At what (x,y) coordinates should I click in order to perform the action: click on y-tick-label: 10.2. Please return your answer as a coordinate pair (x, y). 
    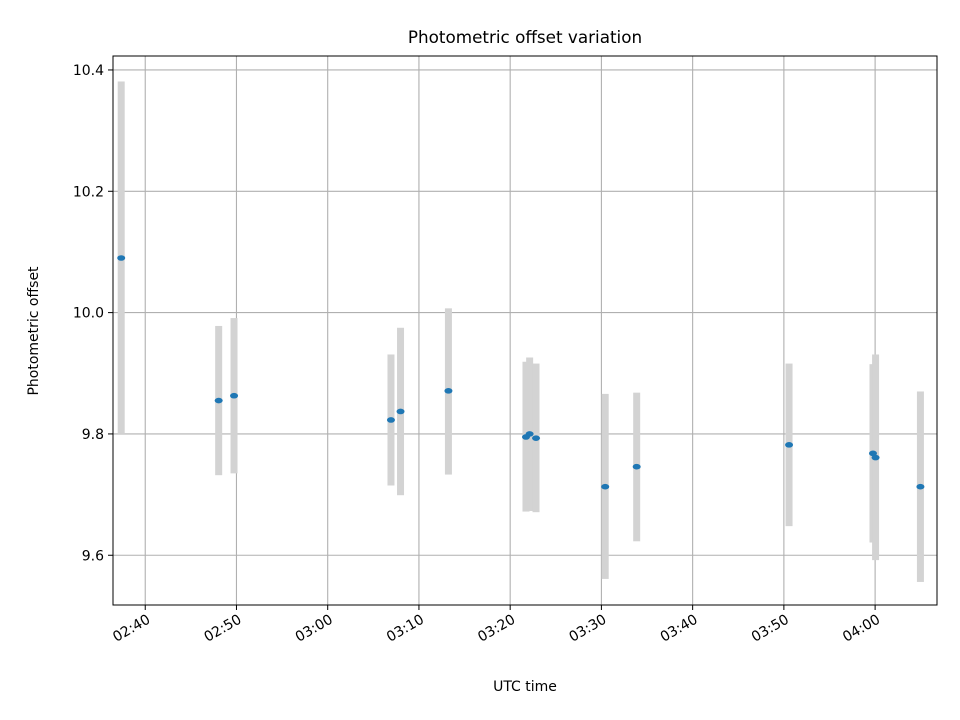
    Looking at the image, I should click on (88, 192).